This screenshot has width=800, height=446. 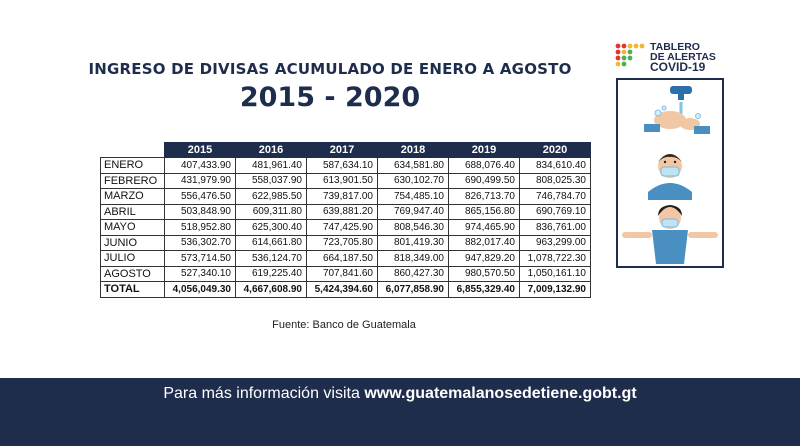 I want to click on logo-line-1: TABLERO, so click(x=675, y=47).